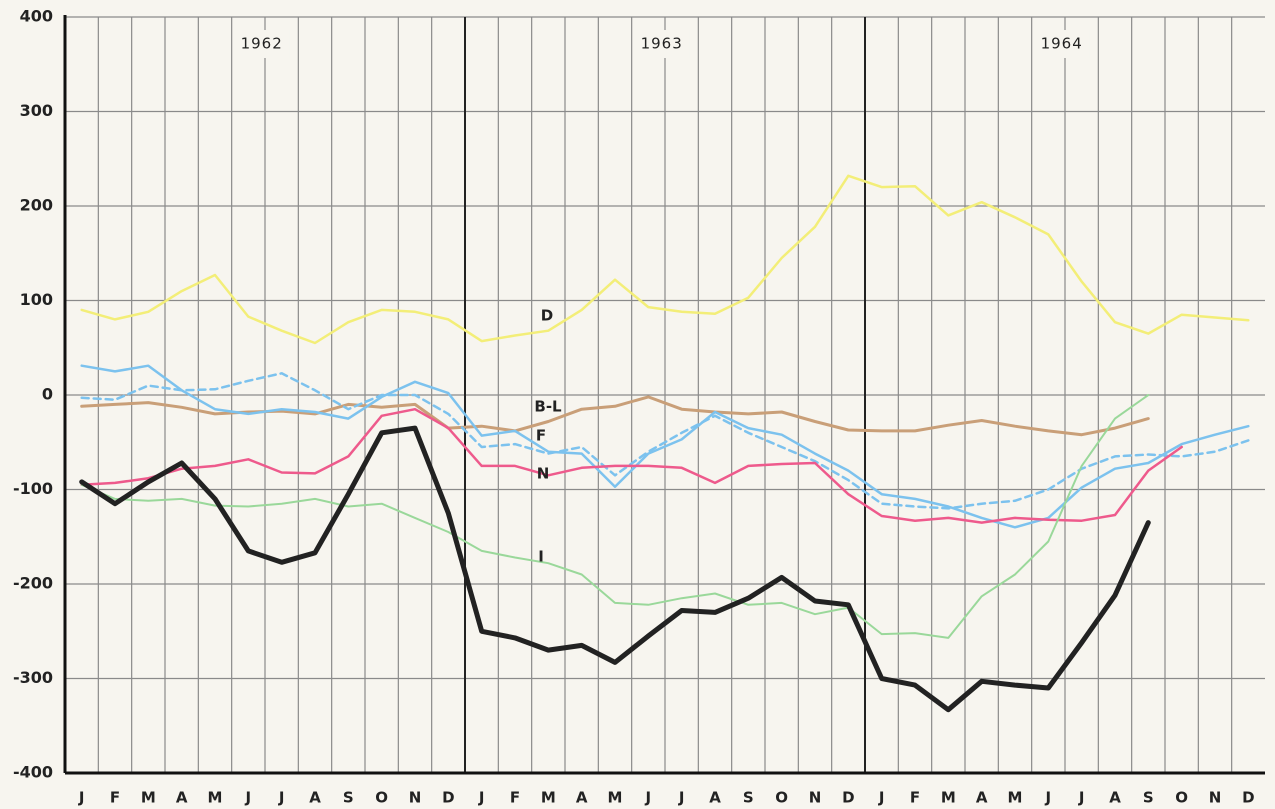 The height and width of the screenshot is (809, 1275). What do you see at coordinates (36, 205) in the screenshot?
I see `y-tick-label: 200` at bounding box center [36, 205].